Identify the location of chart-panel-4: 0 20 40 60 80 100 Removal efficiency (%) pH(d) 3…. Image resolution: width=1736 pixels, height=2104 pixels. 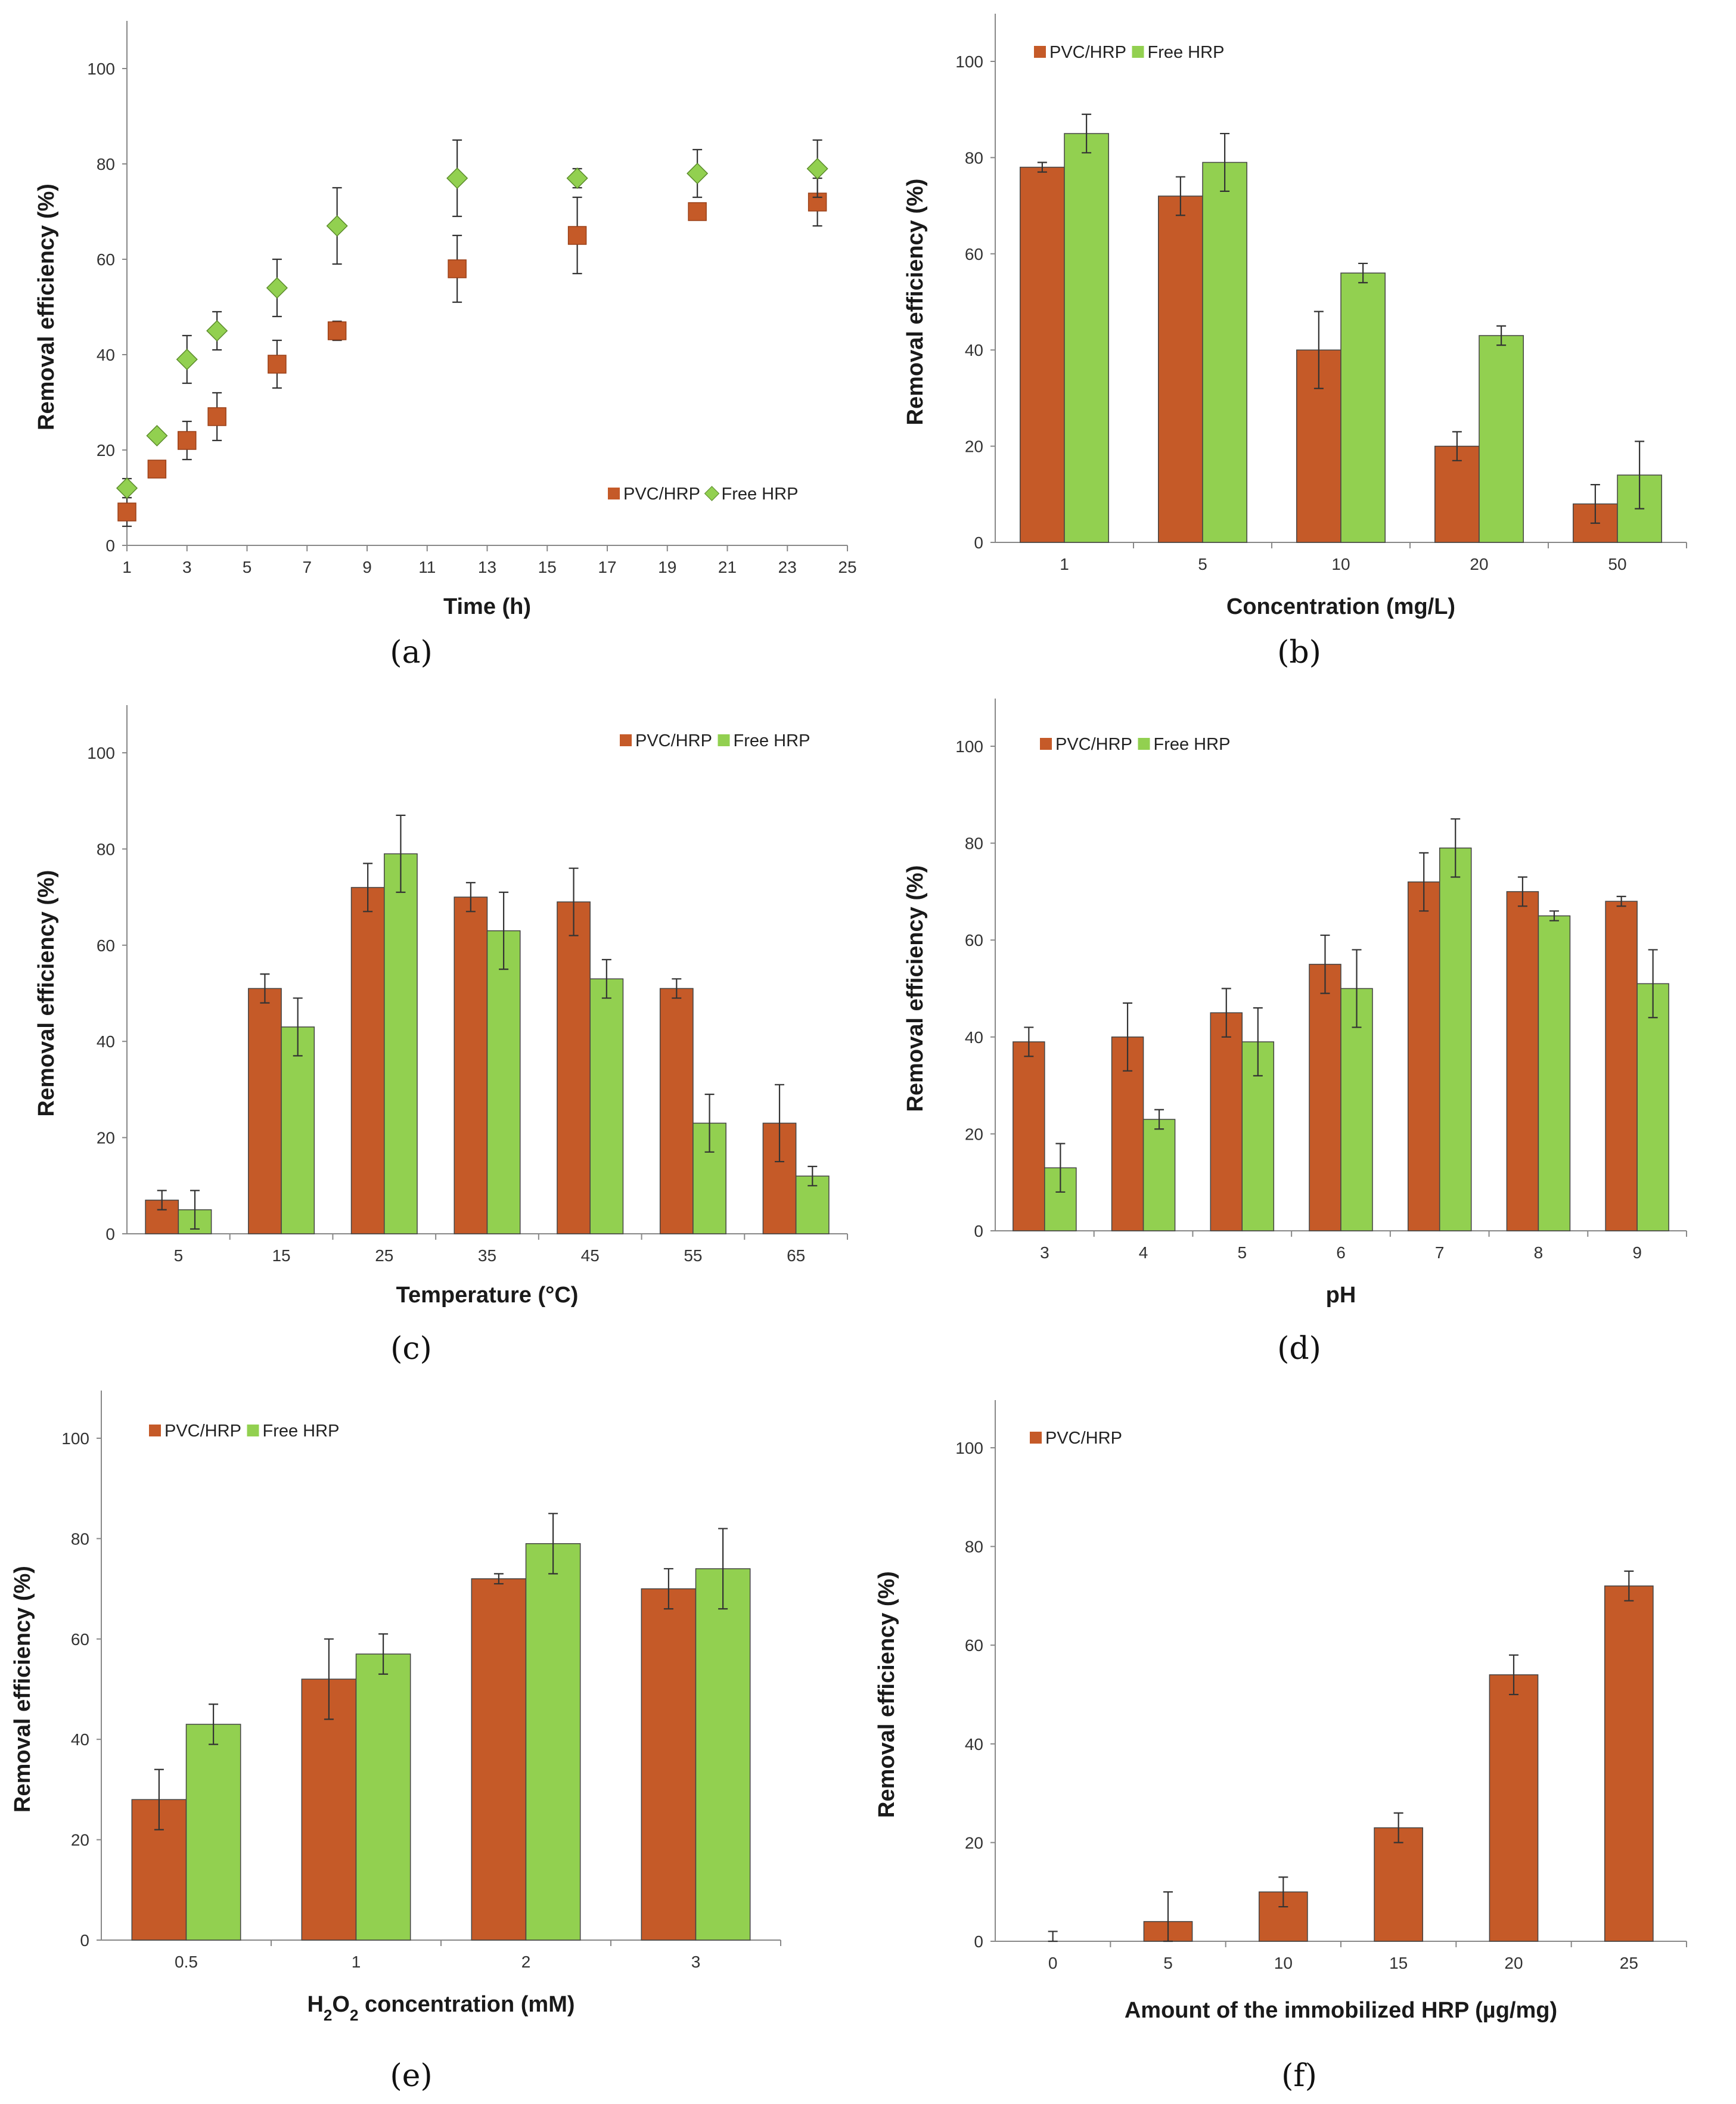
(1295, 1033).